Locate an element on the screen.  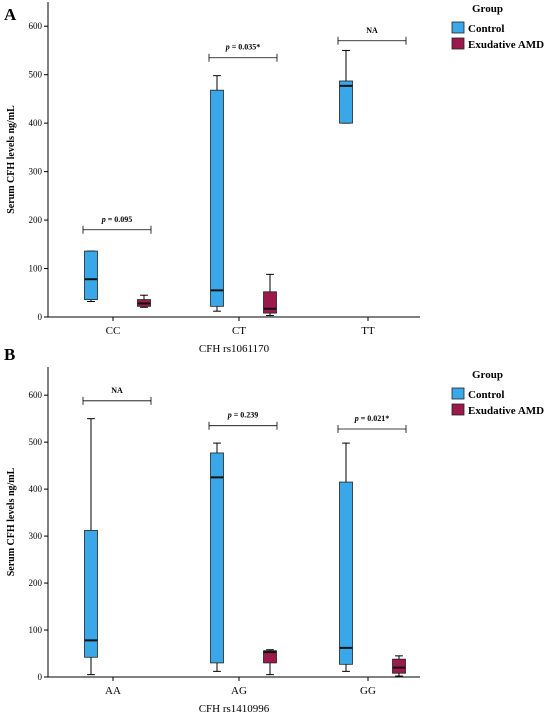
x-tick-label: TT is located at coordinates (368, 331).